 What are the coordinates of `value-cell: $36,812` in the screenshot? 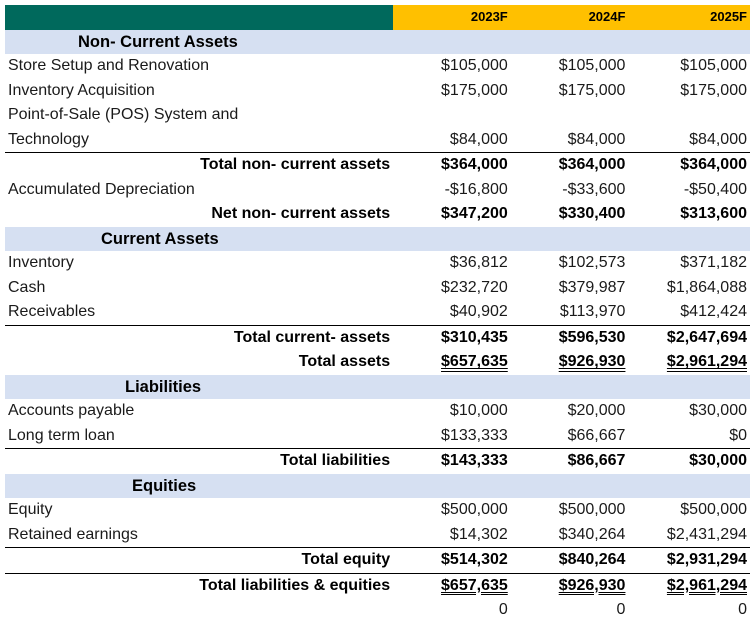 It's located at (452, 263).